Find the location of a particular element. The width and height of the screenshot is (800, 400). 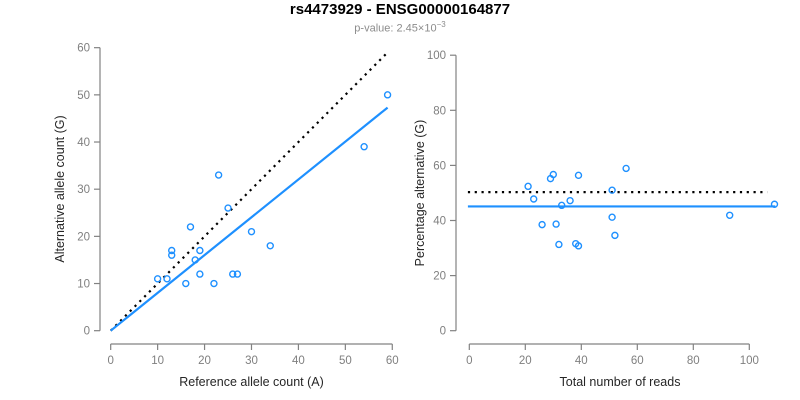

y-axis-title: Alternative allele count (G) is located at coordinates (60, 188).